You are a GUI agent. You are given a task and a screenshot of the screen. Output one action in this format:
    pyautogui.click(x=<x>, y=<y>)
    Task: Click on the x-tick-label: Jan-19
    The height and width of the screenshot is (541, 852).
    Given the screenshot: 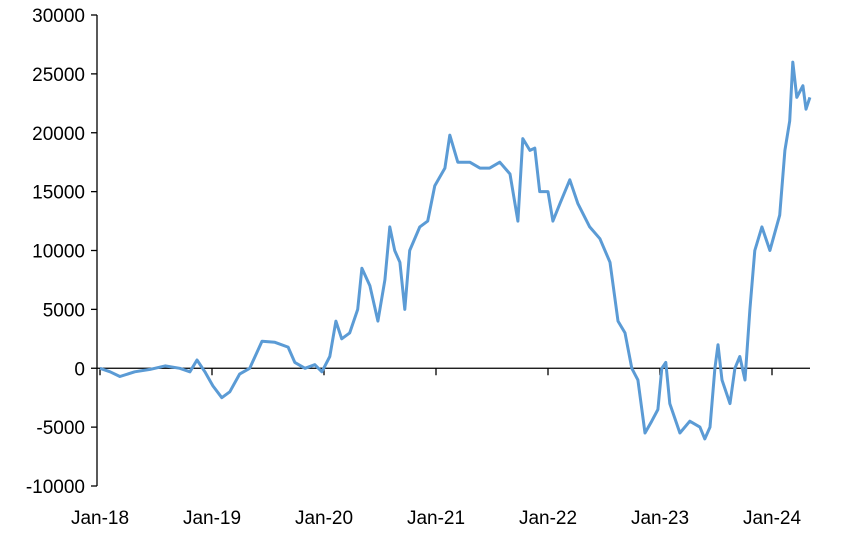 What is the action you would take?
    pyautogui.click(x=212, y=518)
    